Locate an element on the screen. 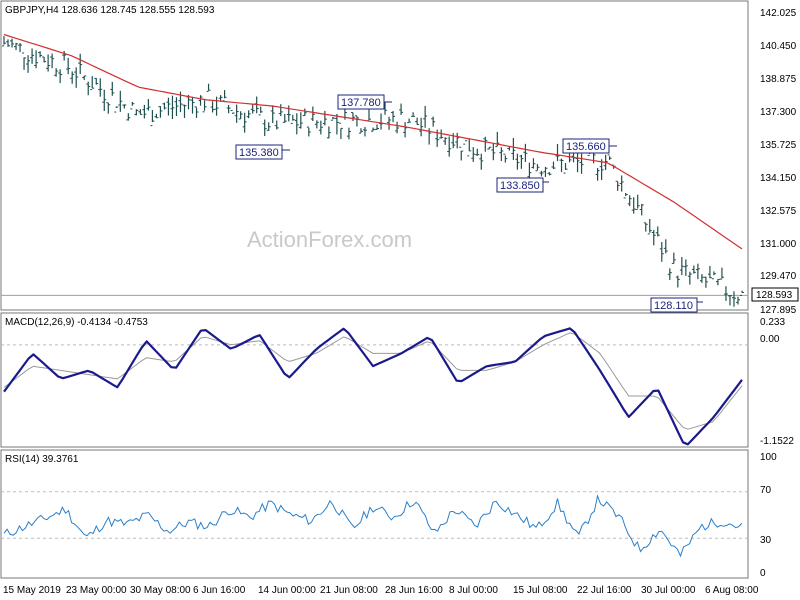 The height and width of the screenshot is (600, 800). price-y-tick: 134.150 is located at coordinates (778, 178).